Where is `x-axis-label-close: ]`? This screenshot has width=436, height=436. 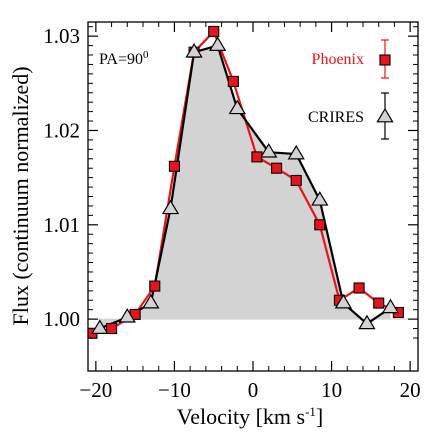 x-axis-label-close: ] is located at coordinates (319, 416).